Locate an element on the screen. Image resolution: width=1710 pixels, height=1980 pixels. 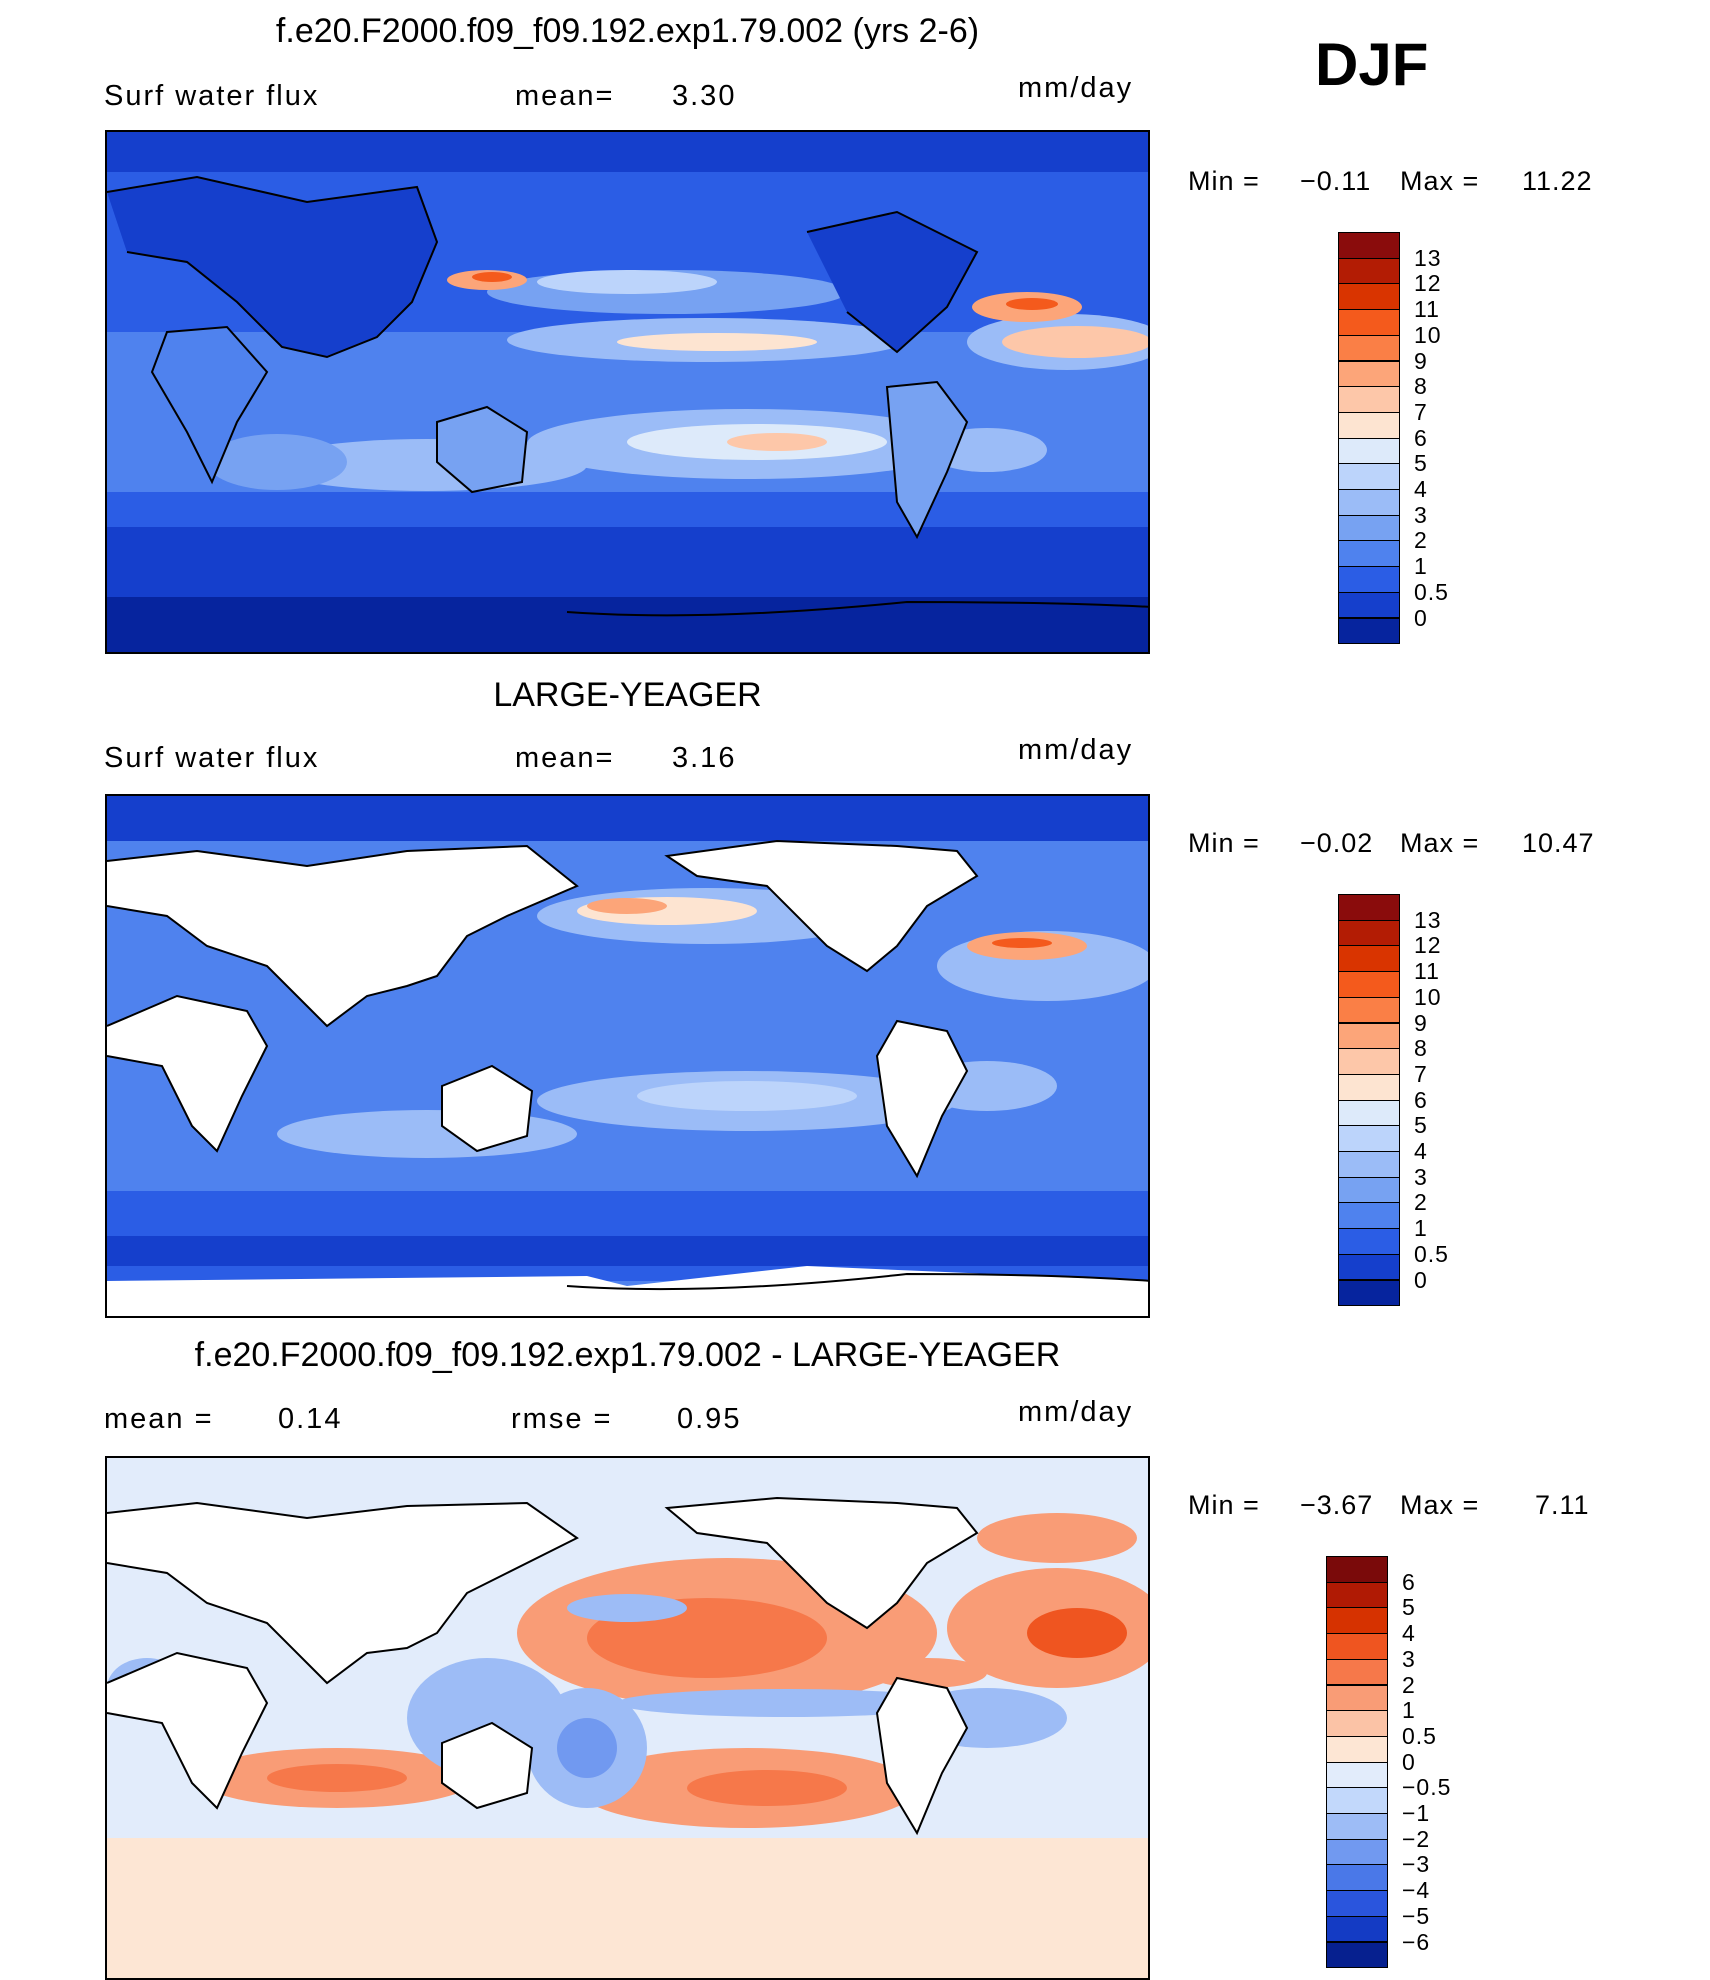
panel1-mean-value: 3.30 is located at coordinates (704, 96).